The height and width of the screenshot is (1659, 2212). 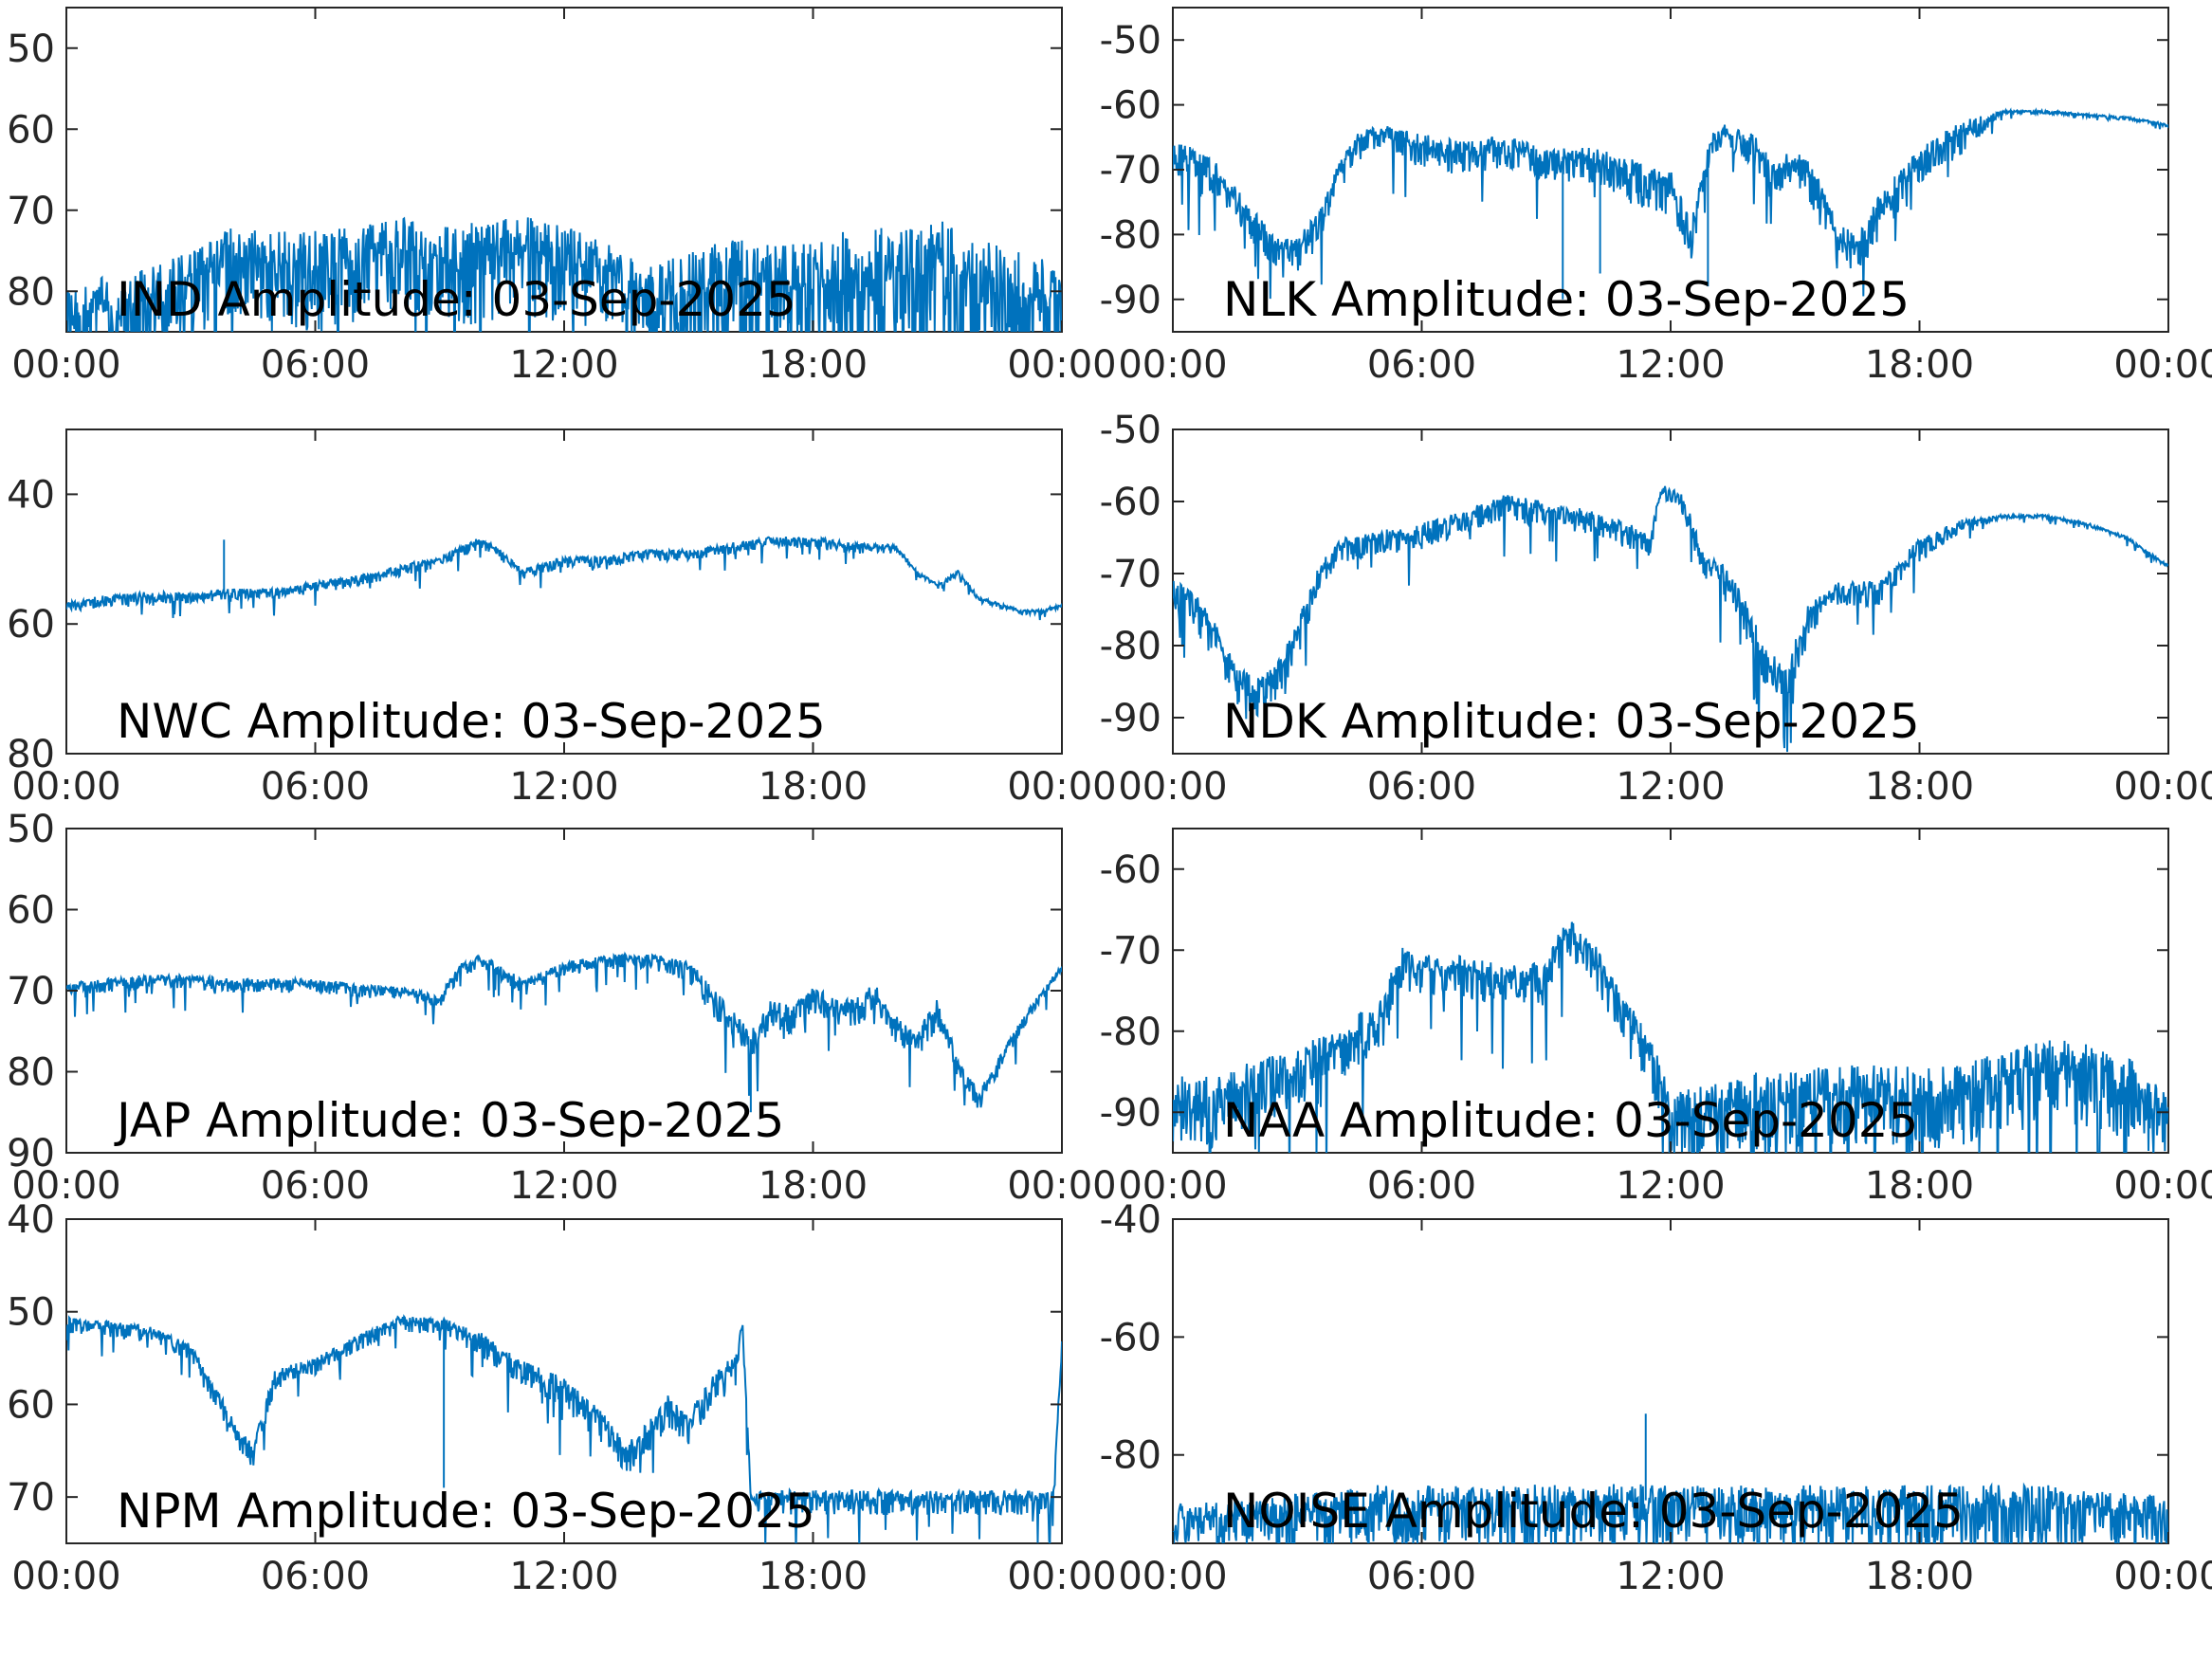 What do you see at coordinates (1570, 1120) in the screenshot?
I see `panel-title: NAA Amplitude: 03-Sep-2025` at bounding box center [1570, 1120].